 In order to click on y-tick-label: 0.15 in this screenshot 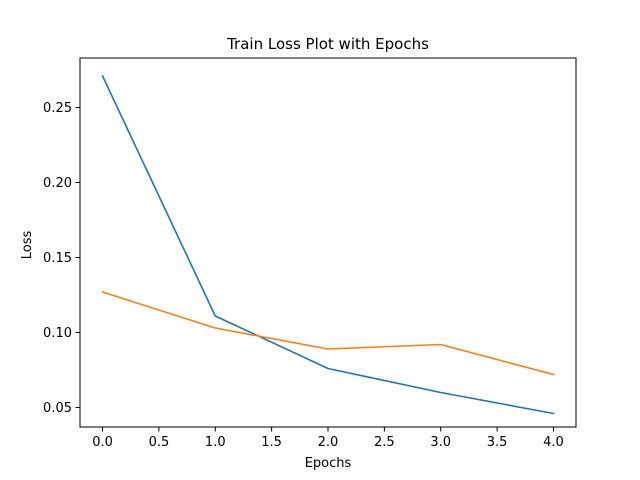, I will do `click(57, 258)`.